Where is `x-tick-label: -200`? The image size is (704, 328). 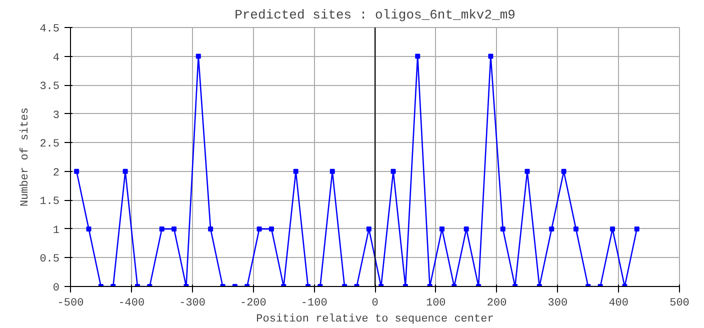
x-tick-label: -200 is located at coordinates (253, 304).